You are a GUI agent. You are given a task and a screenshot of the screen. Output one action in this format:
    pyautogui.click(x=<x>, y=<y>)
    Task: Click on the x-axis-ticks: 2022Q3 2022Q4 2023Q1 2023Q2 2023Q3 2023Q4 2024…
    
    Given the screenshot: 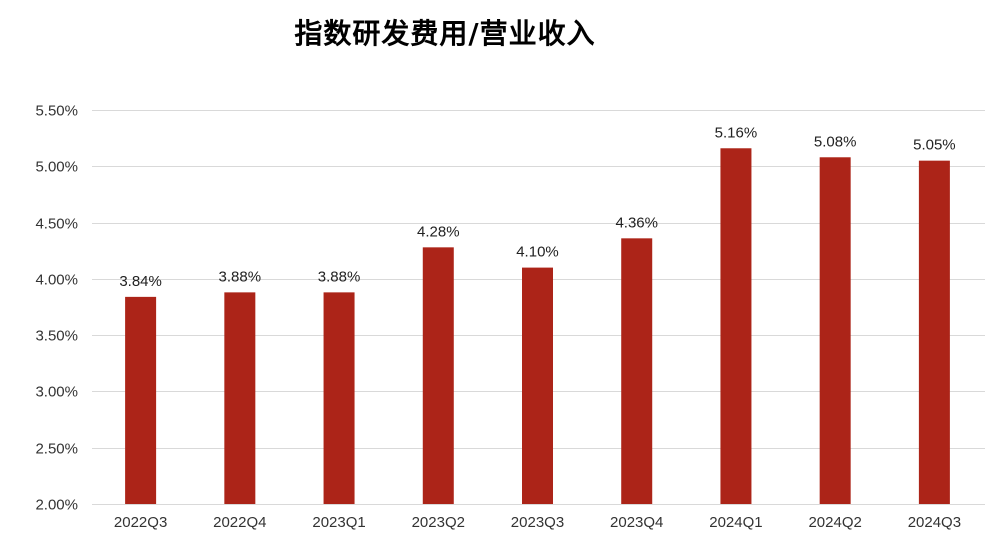 What is the action you would take?
    pyautogui.click(x=537, y=522)
    